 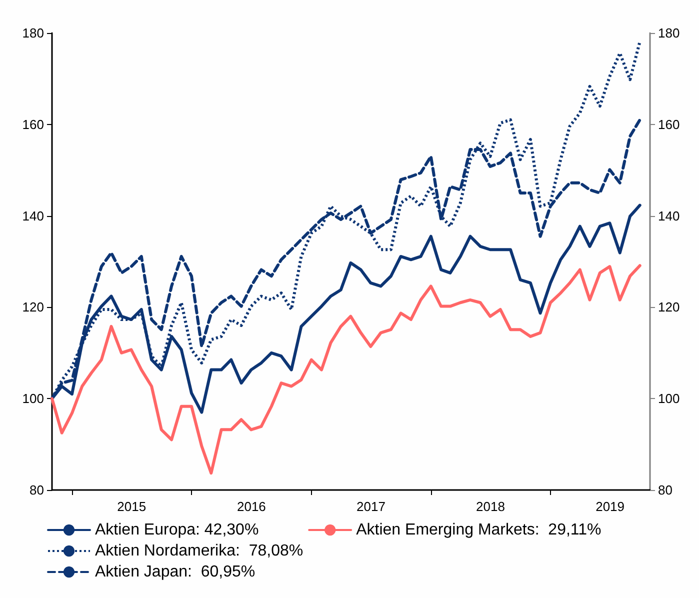 What do you see at coordinates (610, 506) in the screenshot?
I see `x-tick-label: 2019` at bounding box center [610, 506].